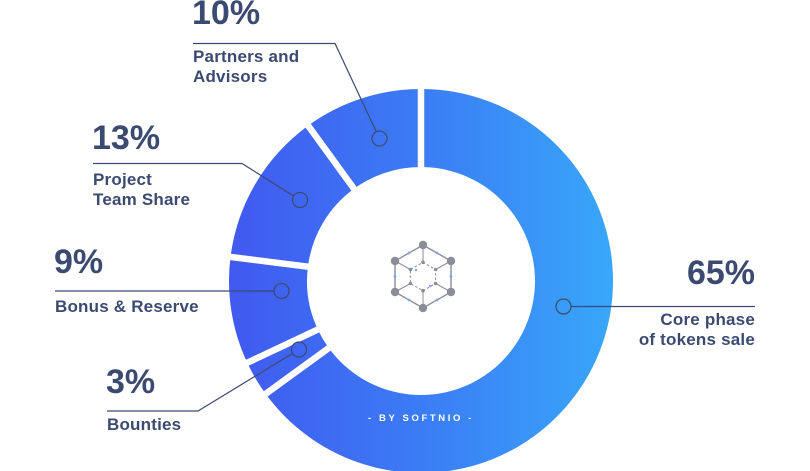  I want to click on callout-line-partners, so click(285, 87).